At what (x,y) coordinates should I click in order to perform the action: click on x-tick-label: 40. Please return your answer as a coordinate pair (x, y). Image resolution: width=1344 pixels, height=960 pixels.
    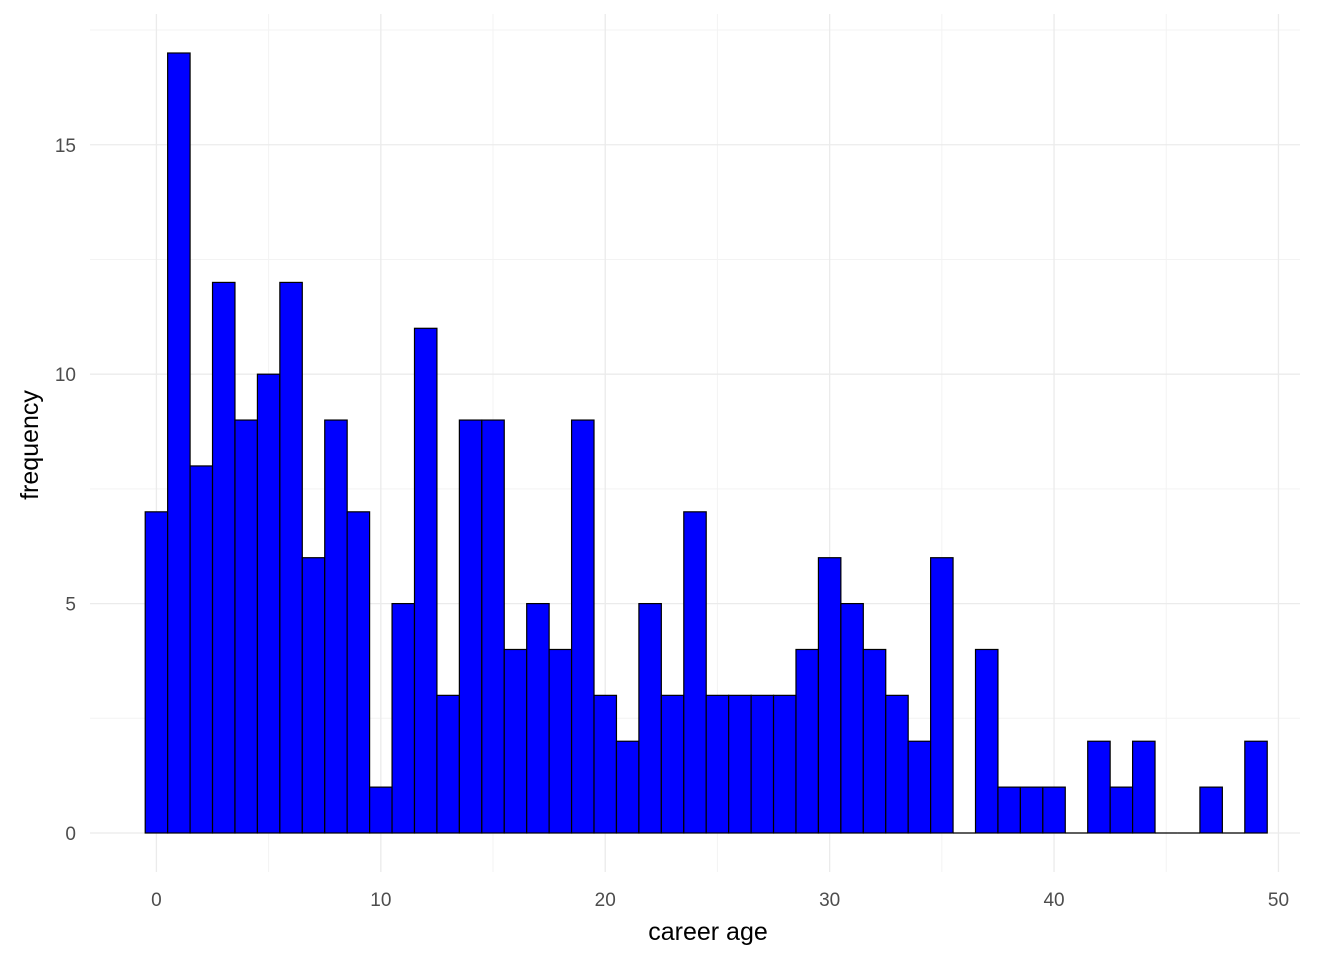
    Looking at the image, I should click on (1053, 900).